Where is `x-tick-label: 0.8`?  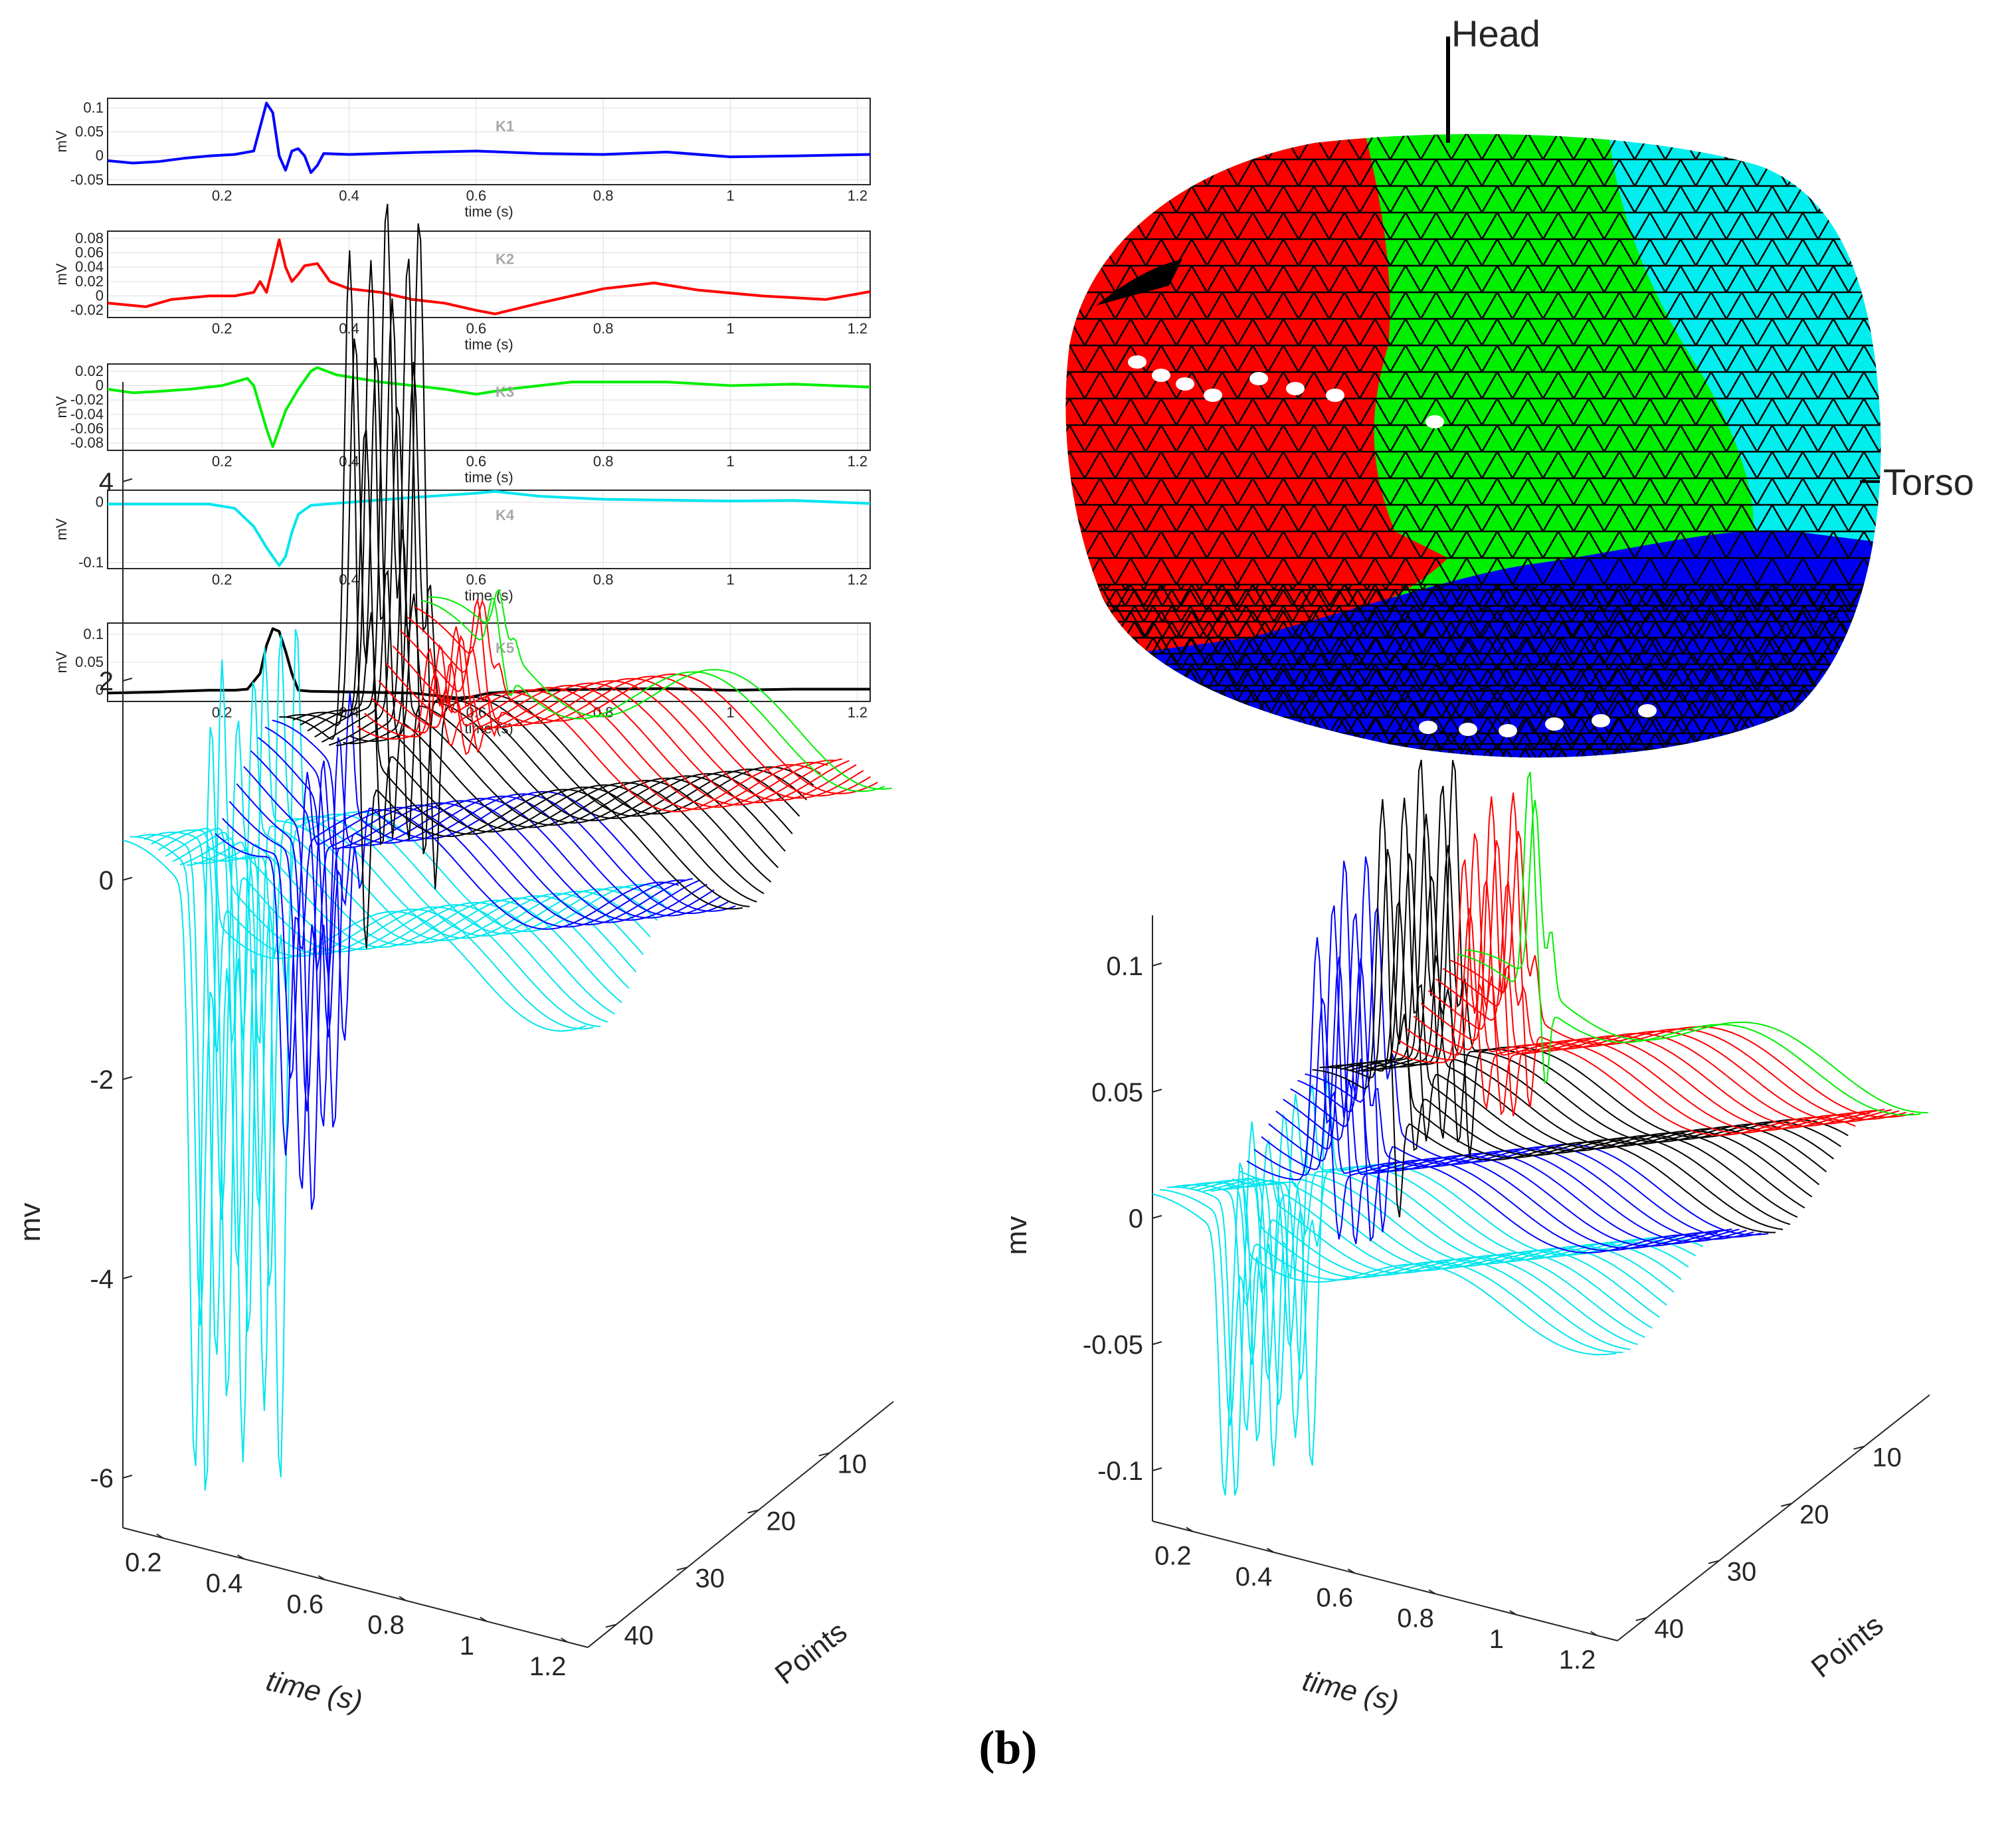 x-tick-label: 0.8 is located at coordinates (603, 462).